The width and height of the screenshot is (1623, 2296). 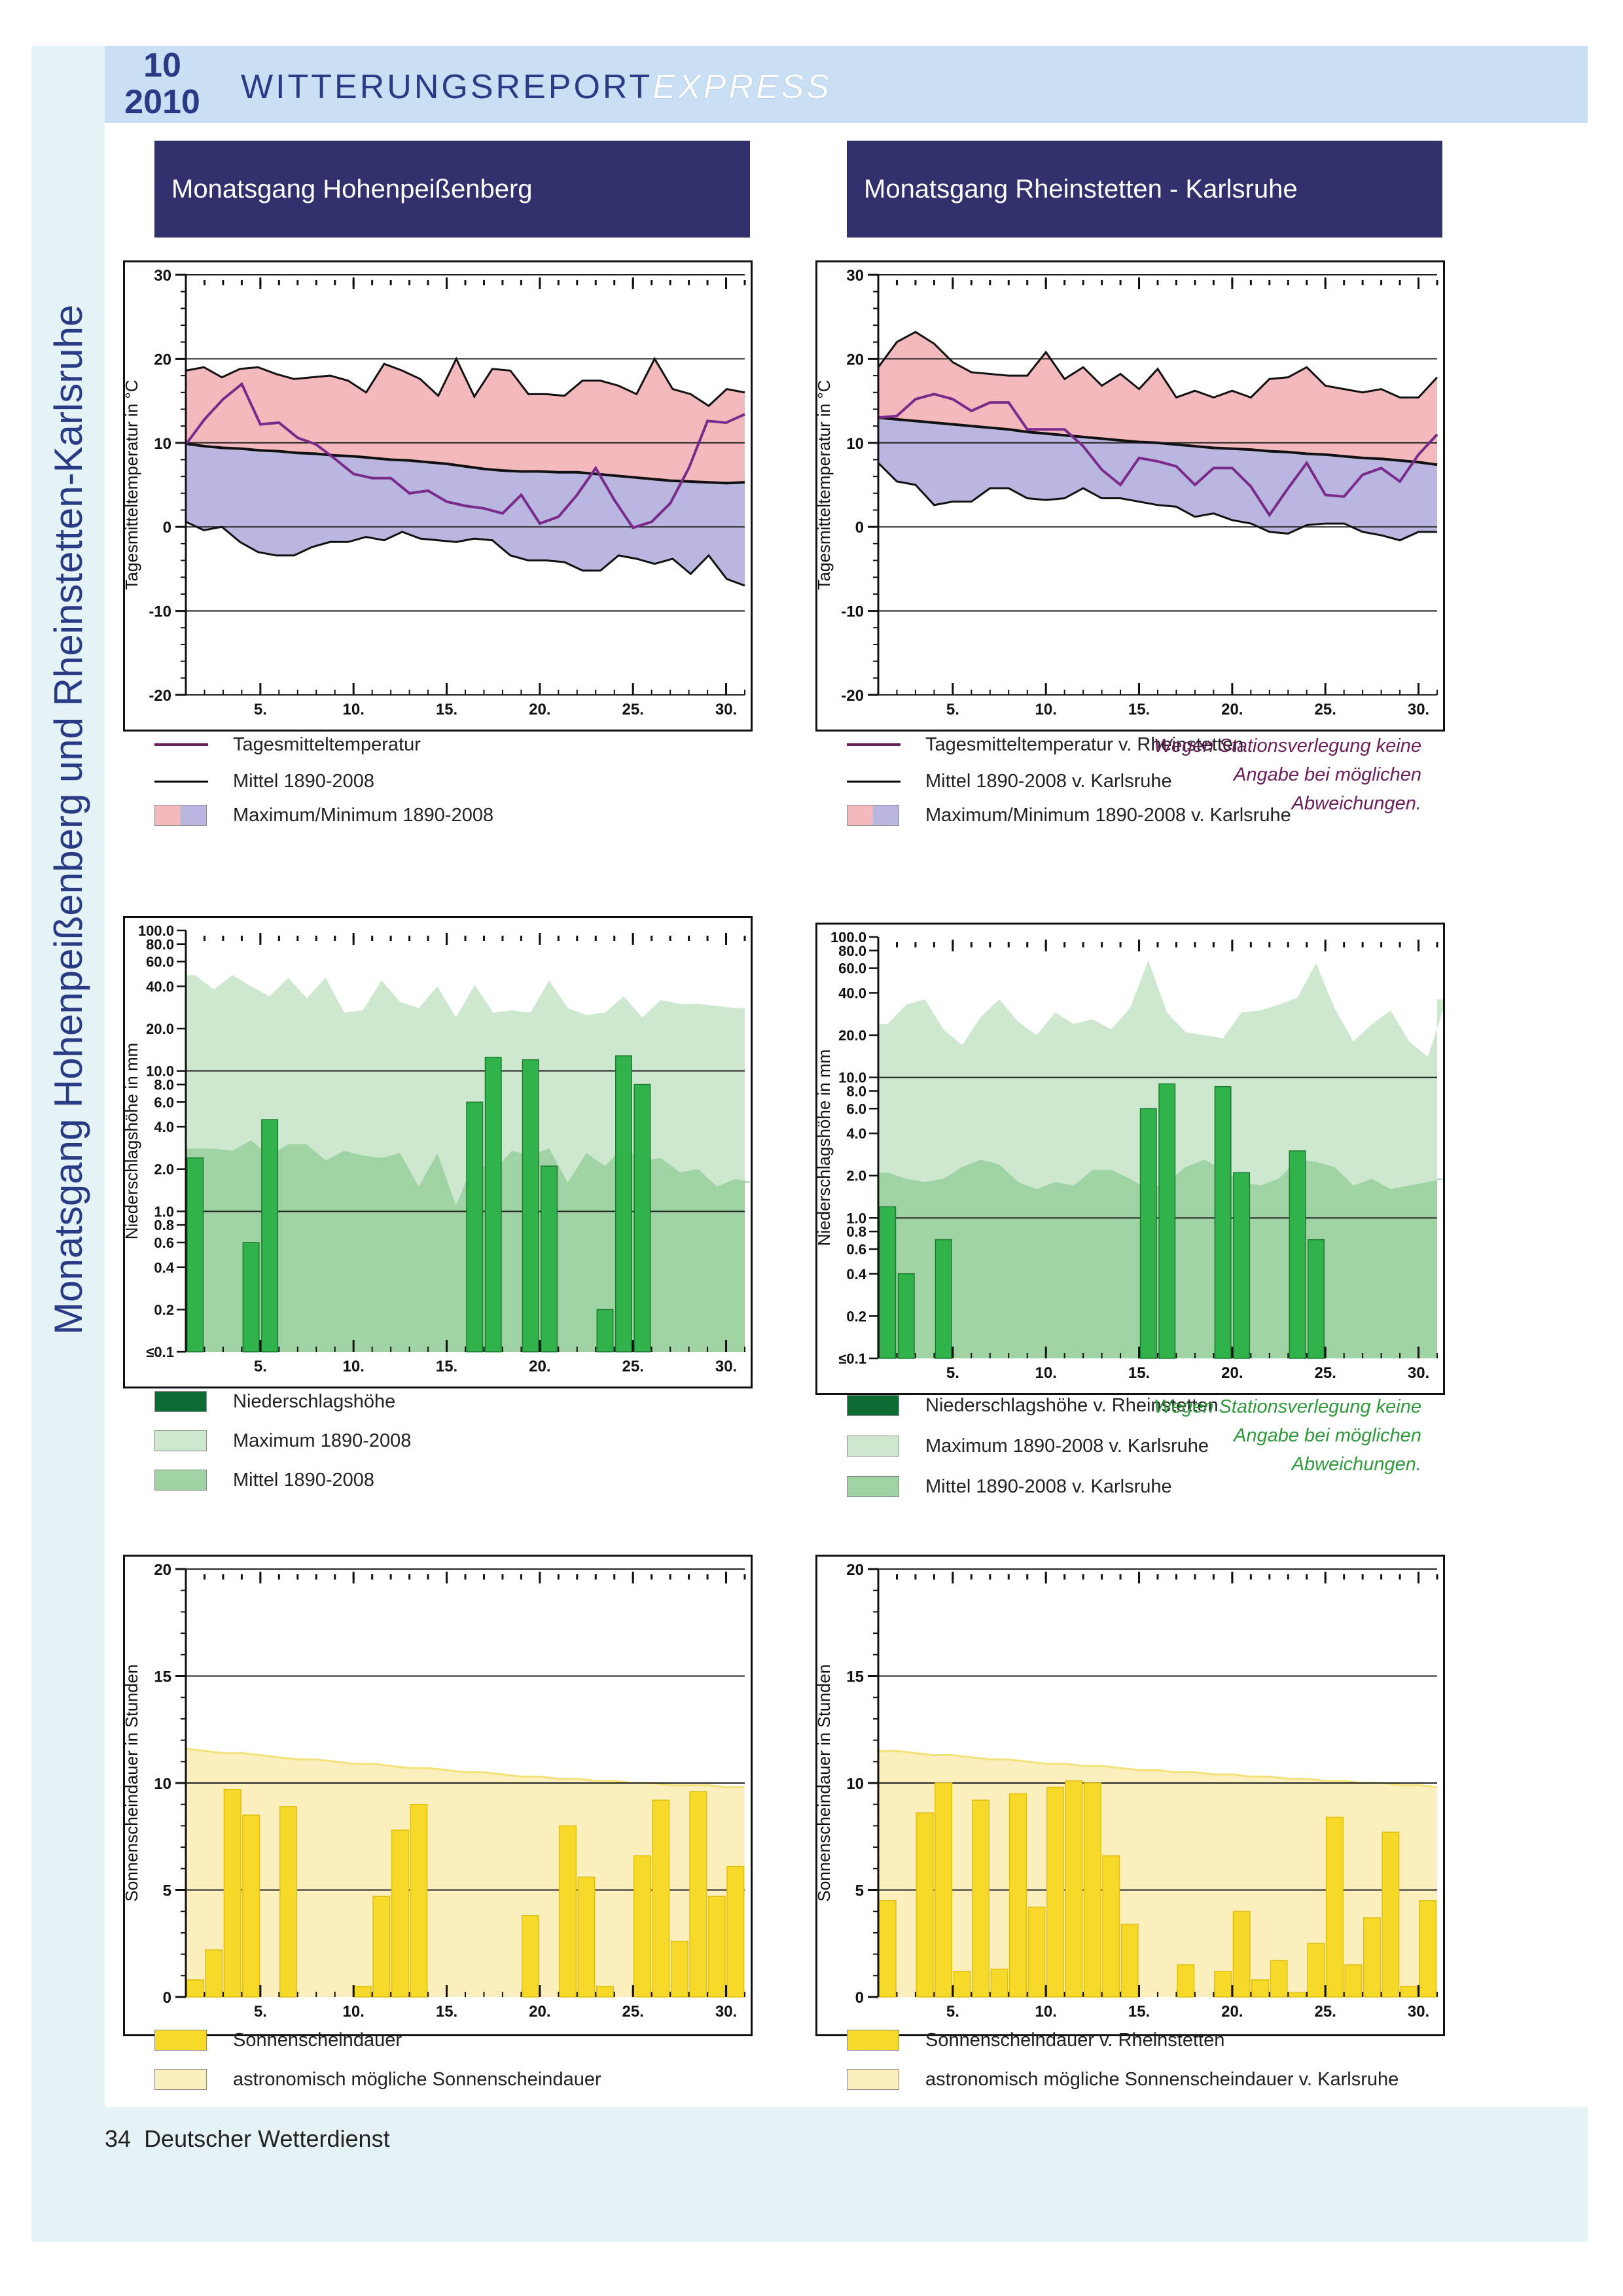 What do you see at coordinates (1144, 190) in the screenshot?
I see `panel-title-right: Monatsgang Rheinstetten - Karlsruhe` at bounding box center [1144, 190].